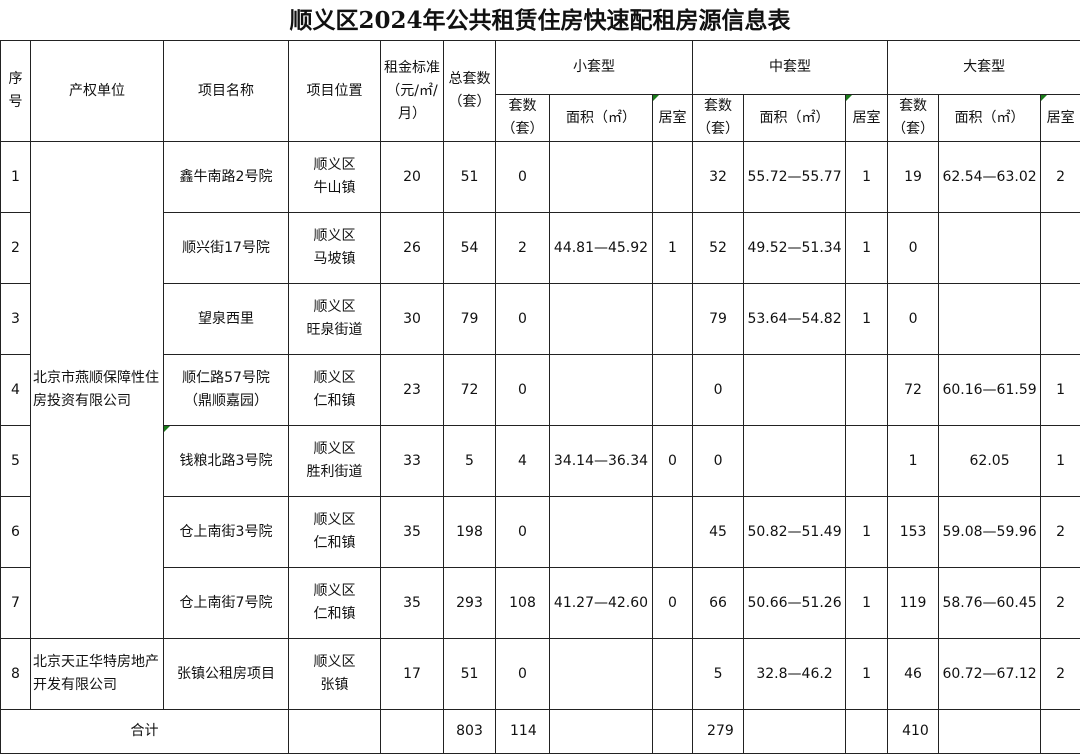 This screenshot has width=1080, height=754. Describe the element at coordinates (913, 674) in the screenshot. I see `cell-l-count: 46` at that location.